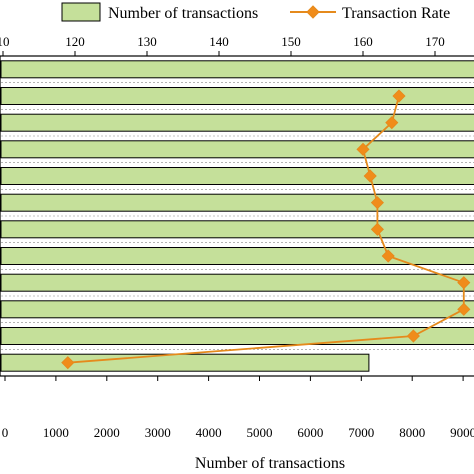 The width and height of the screenshot is (474, 474). Describe the element at coordinates (313, 12) in the screenshot. I see `legend-marker-swatch` at that location.